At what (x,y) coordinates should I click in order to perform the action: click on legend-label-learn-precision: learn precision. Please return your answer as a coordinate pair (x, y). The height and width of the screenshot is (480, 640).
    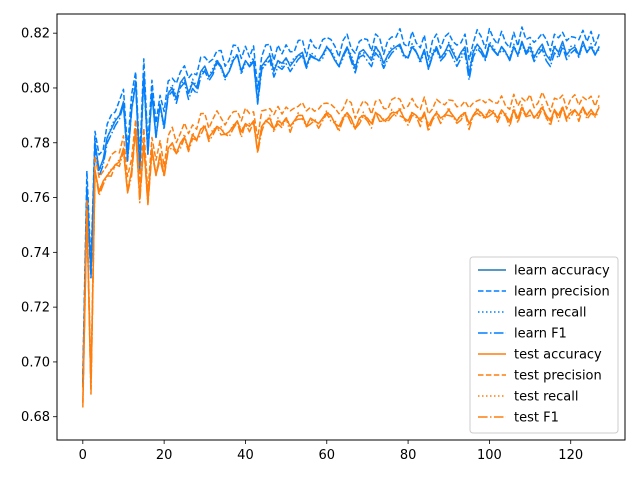
    Looking at the image, I should click on (562, 292).